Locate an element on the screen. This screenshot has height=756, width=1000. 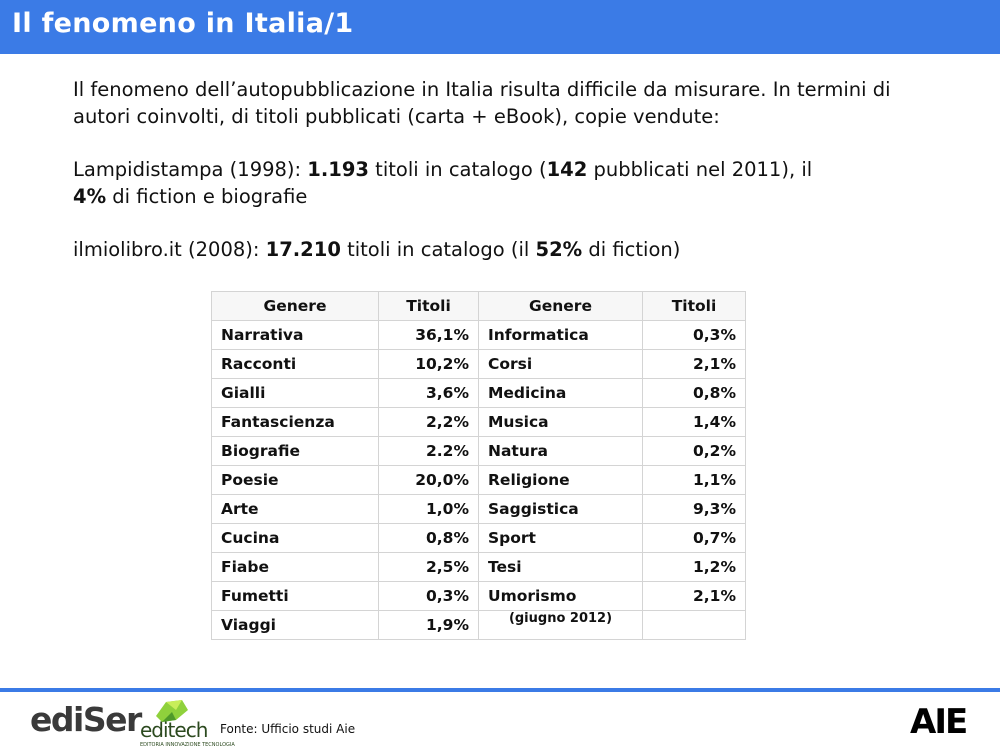
genre-cell: Informatica is located at coordinates (560, 335).